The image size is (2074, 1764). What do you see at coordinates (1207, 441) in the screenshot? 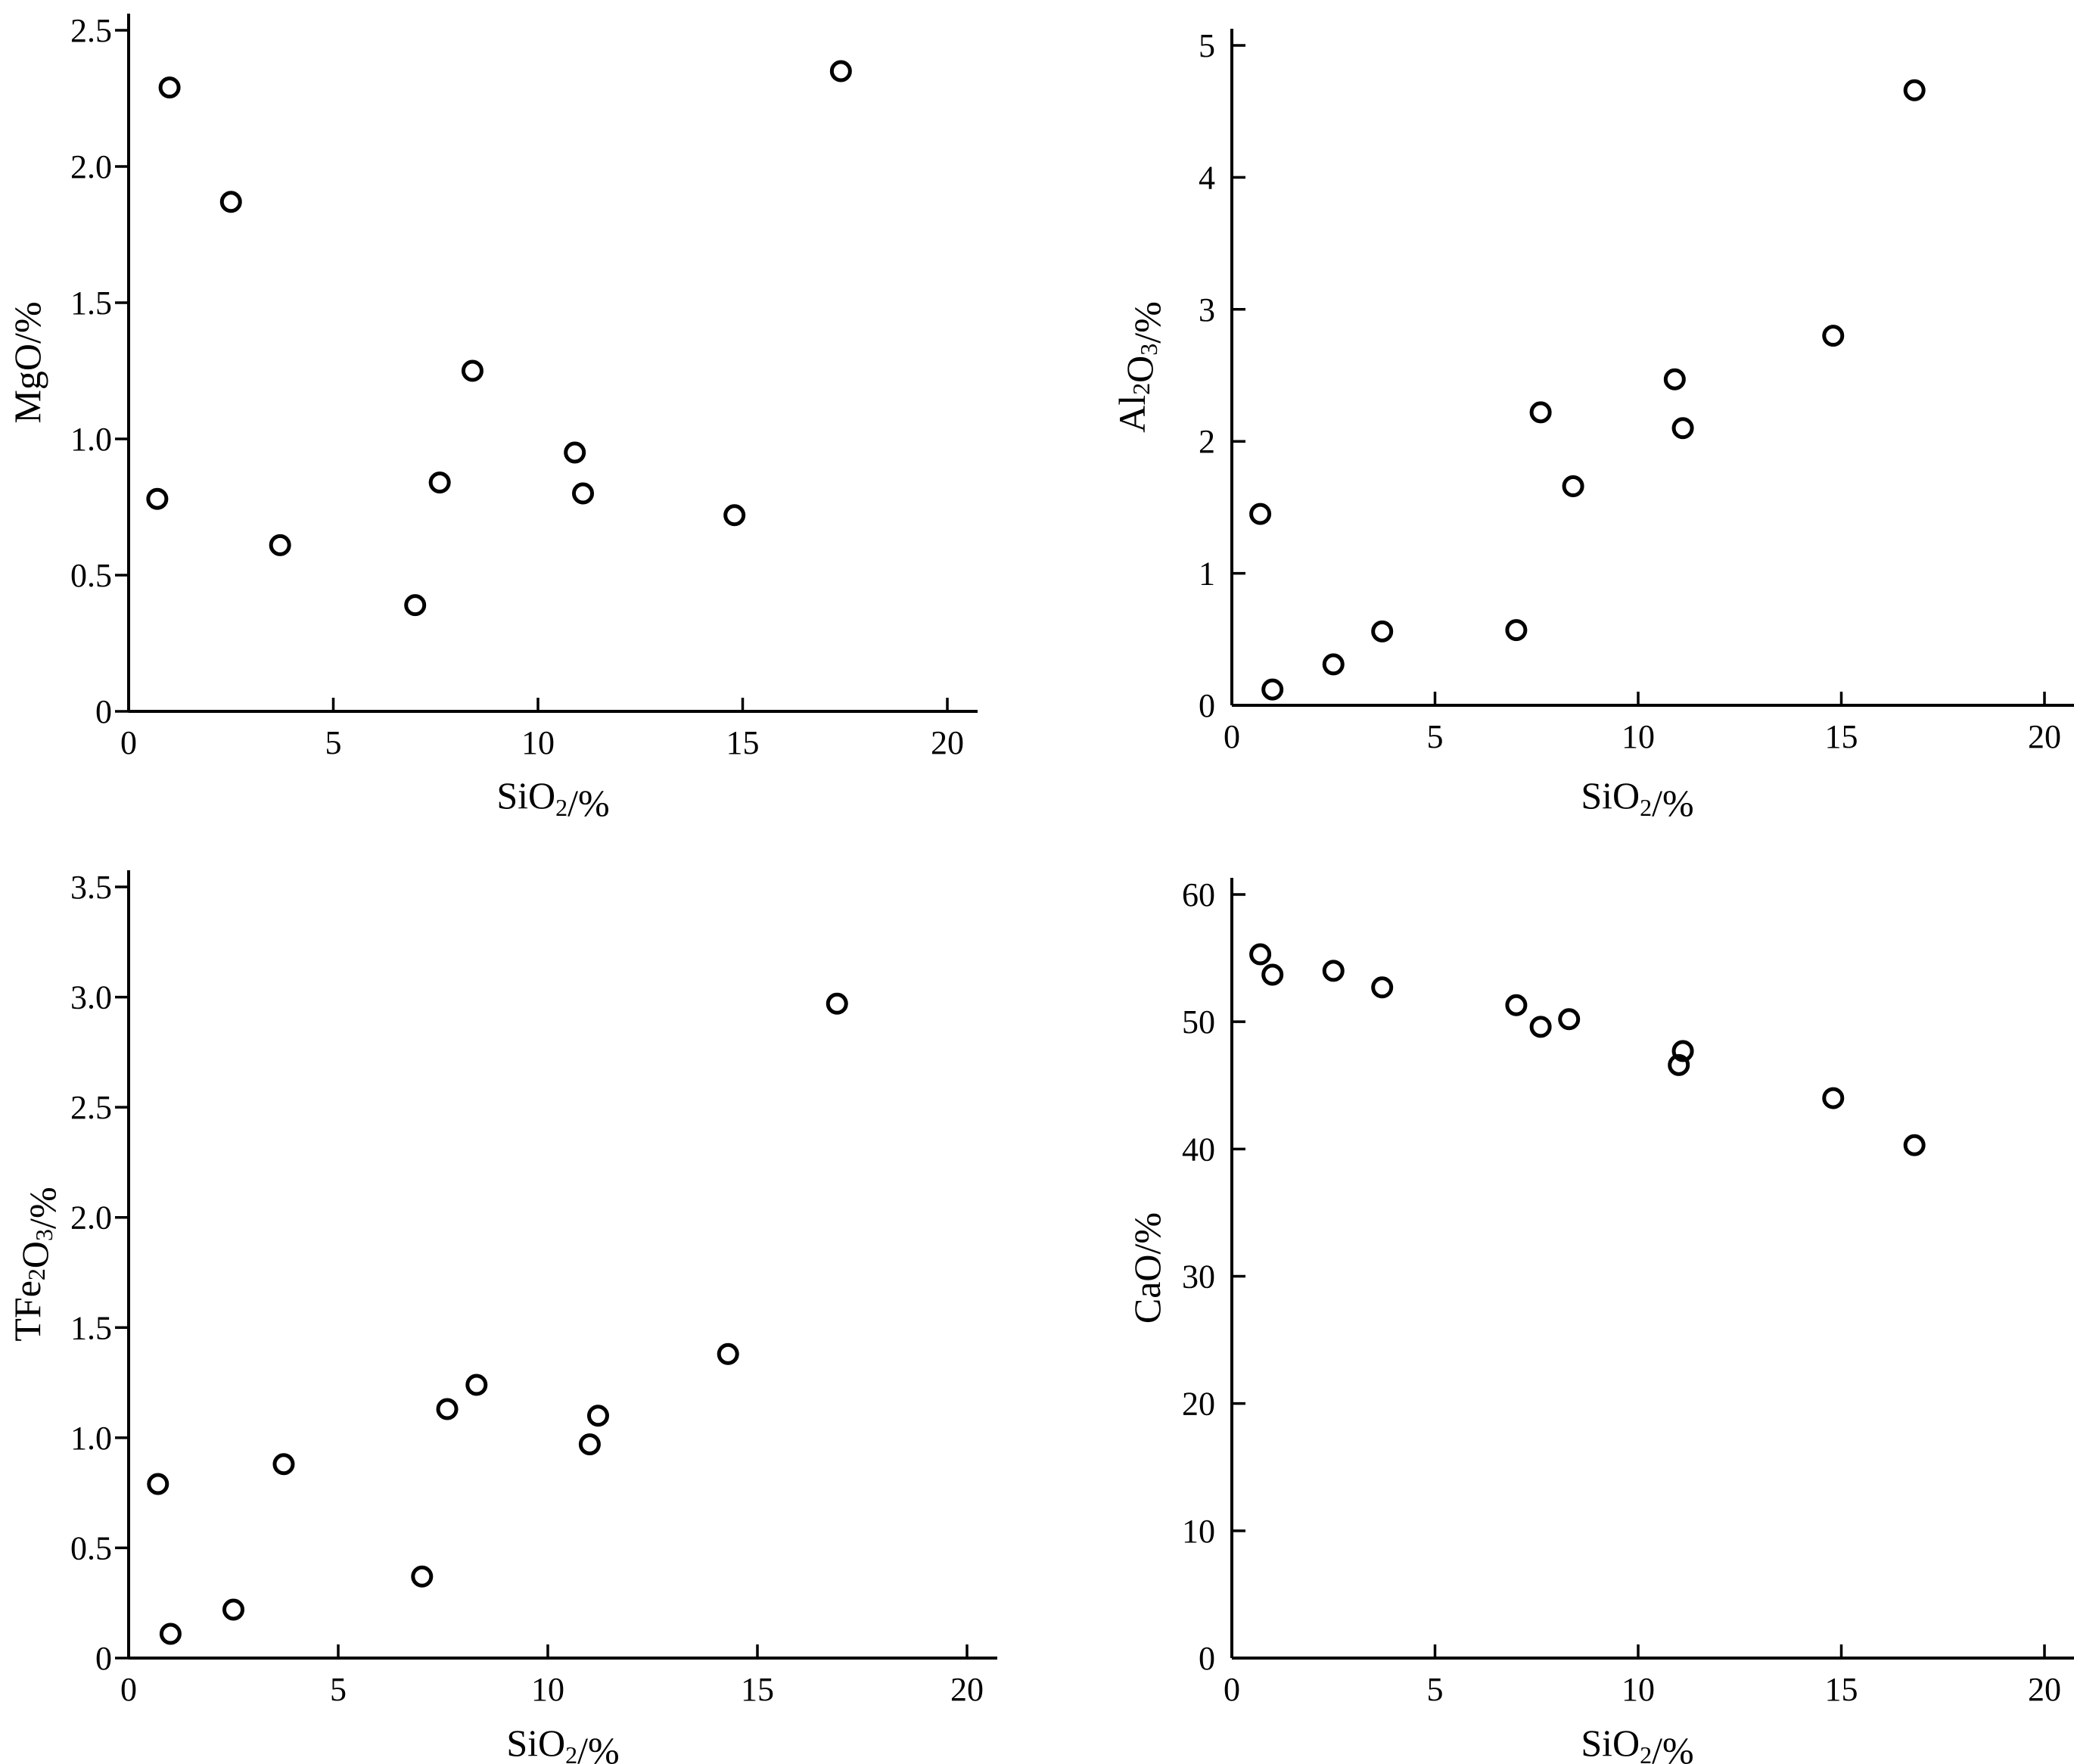
I see `y-tick-label: 2` at bounding box center [1207, 441].